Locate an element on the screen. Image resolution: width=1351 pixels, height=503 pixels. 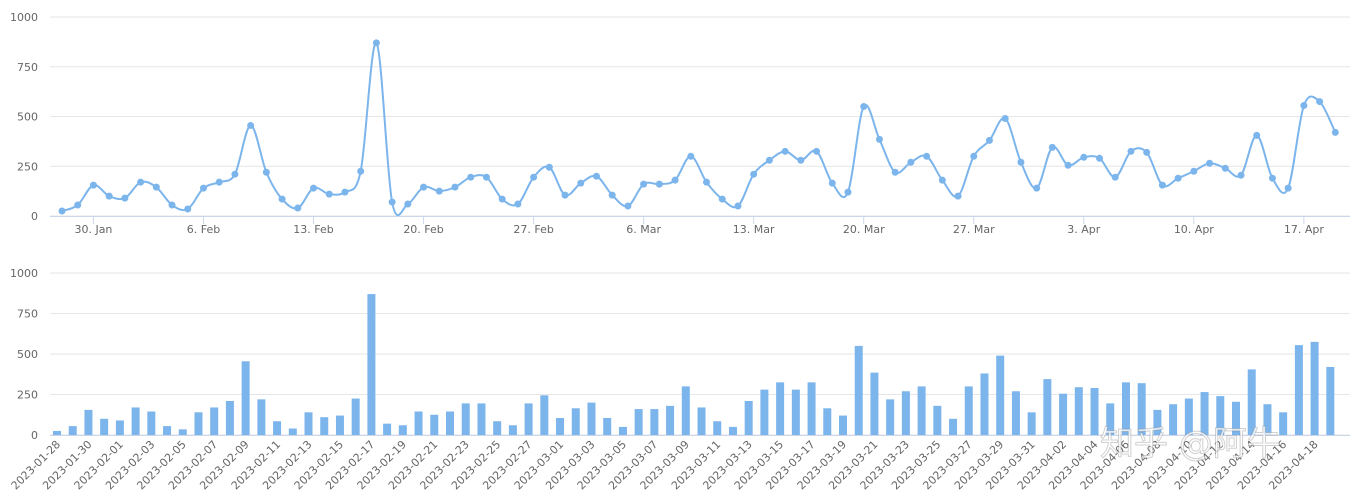
y-tick-label: 750 is located at coordinates (27, 314).